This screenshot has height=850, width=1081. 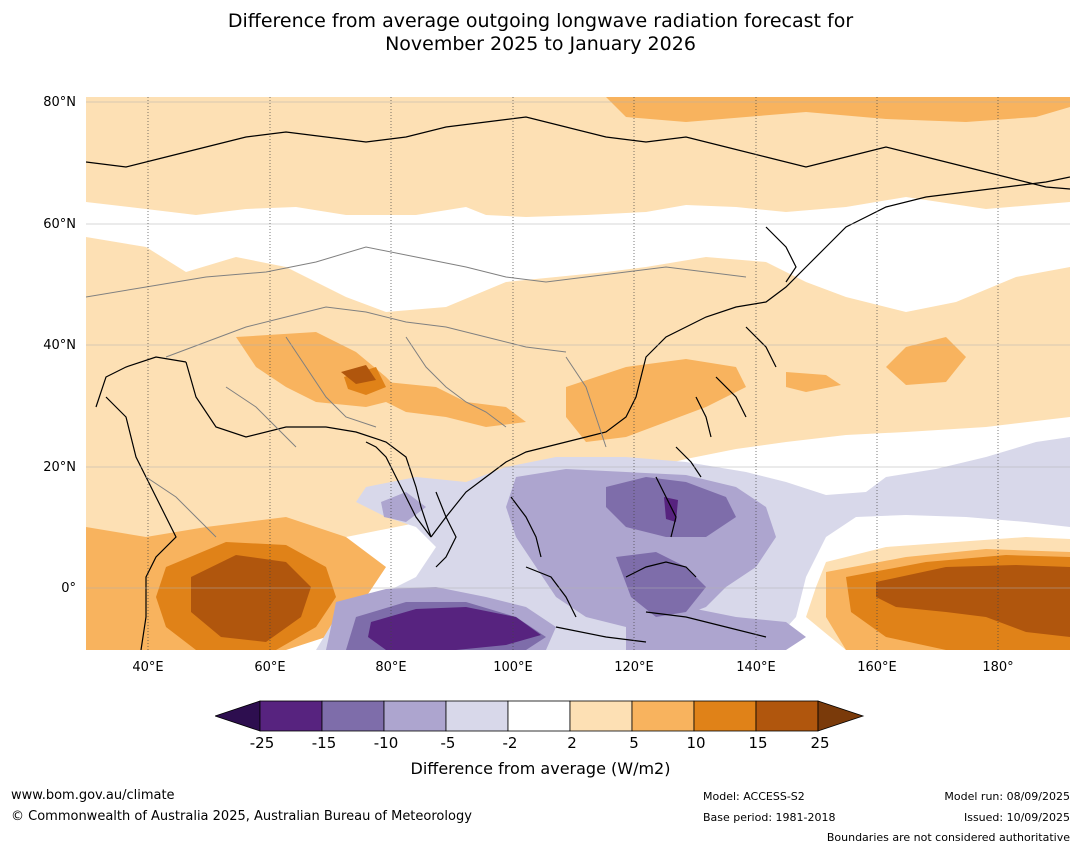 What do you see at coordinates (1007, 796) in the screenshot?
I see `model-run-text: Model run: 08/09/2025` at bounding box center [1007, 796].